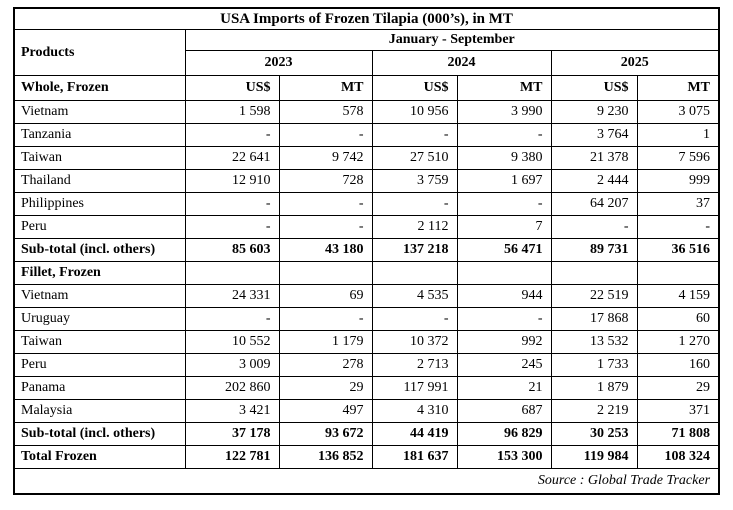 This screenshot has height=510, width=733. I want to click on years-row: 2023 2024 2025, so click(367, 63).